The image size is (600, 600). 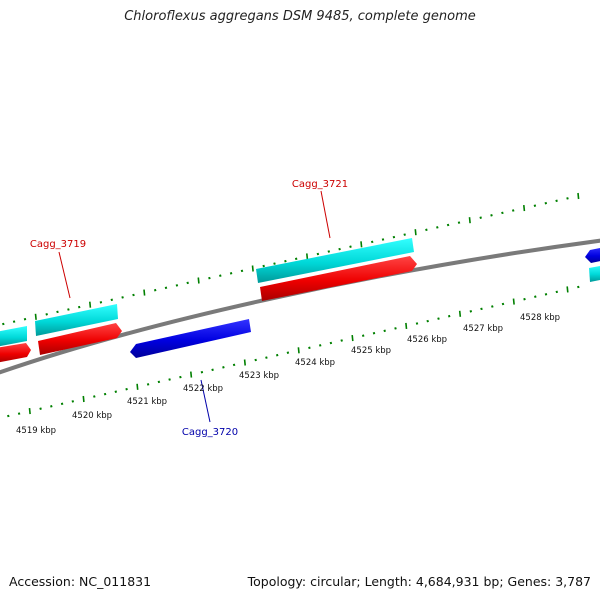 I want to click on gene-arrow-left-edge, so click(x=15, y=353).